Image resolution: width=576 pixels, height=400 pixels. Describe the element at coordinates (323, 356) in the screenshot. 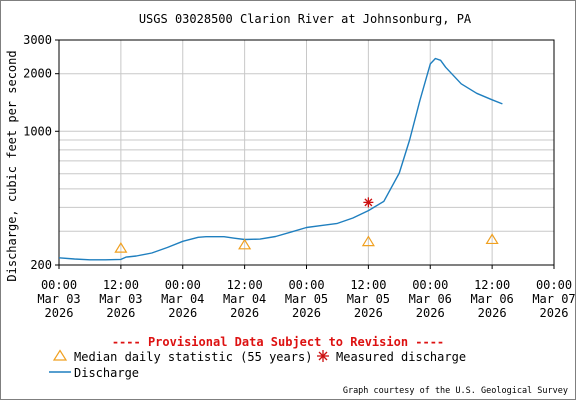

I see `asterisk-icon` at that location.